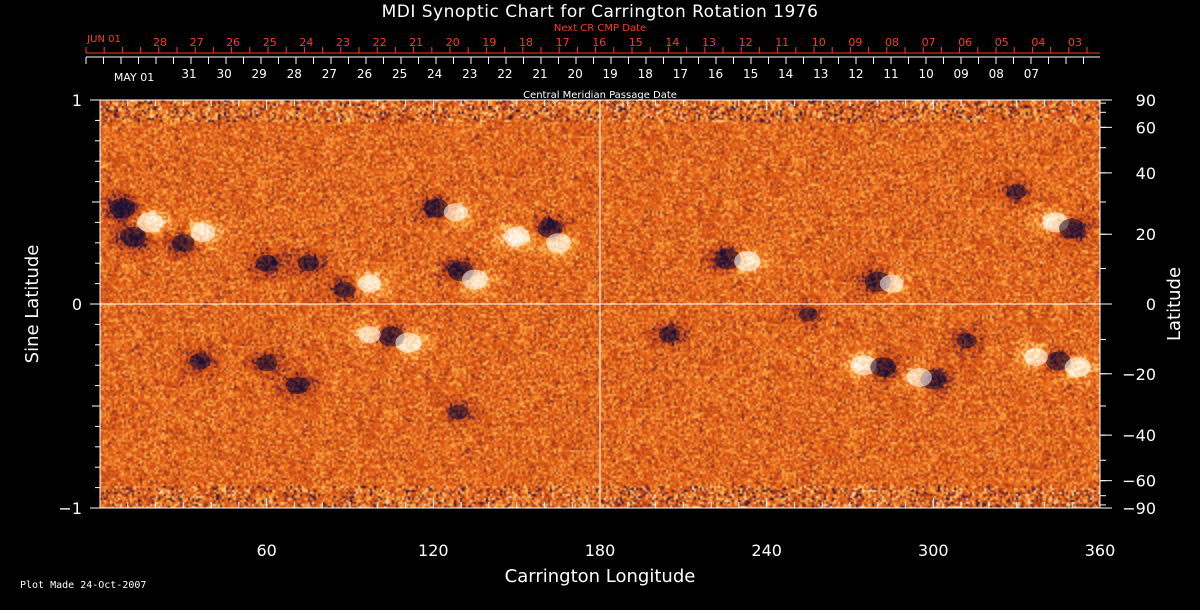  I want to click on cmp-date-label: MAY 01, so click(134, 77).